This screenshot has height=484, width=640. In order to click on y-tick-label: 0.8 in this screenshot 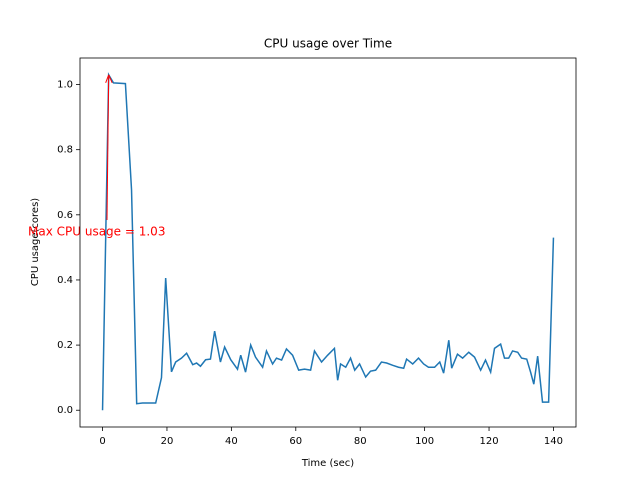, I will do `click(65, 150)`.